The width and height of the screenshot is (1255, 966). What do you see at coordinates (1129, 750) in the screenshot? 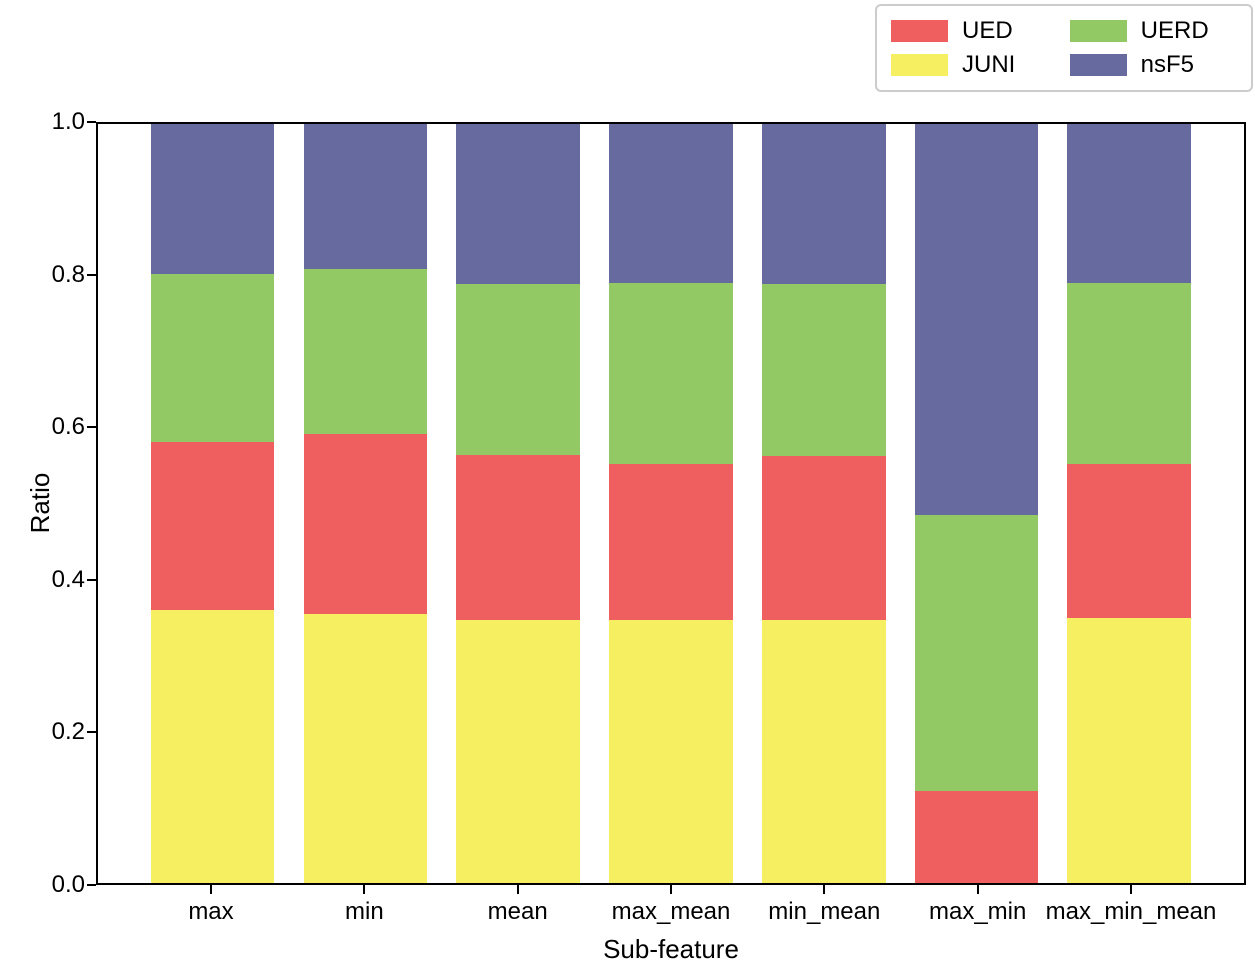
I see `segment-juni-max_min_mean` at bounding box center [1129, 750].